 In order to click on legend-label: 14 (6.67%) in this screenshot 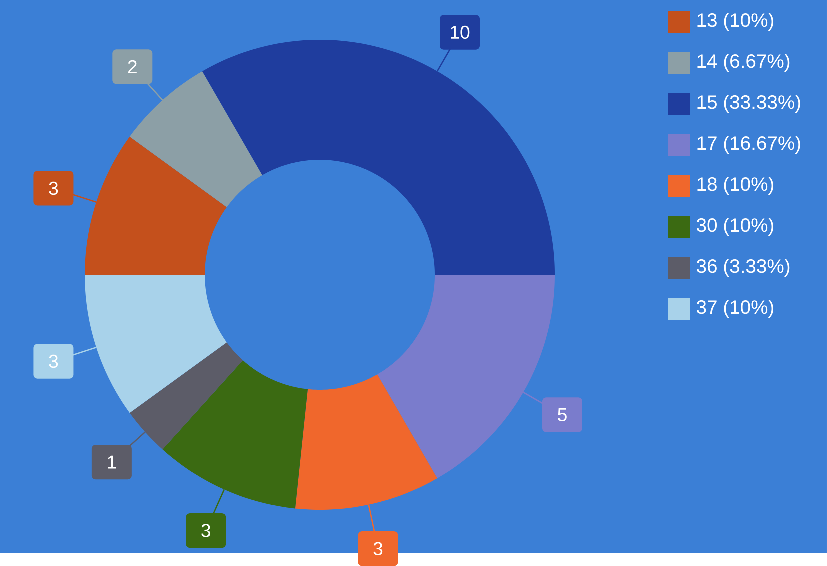, I will do `click(744, 63)`.